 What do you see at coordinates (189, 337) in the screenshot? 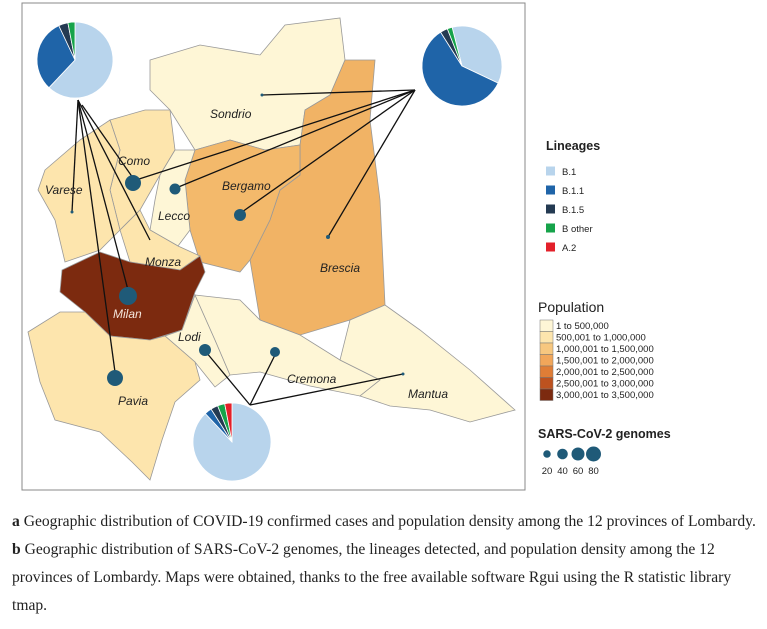
I see `province-label: Lodi` at bounding box center [189, 337].